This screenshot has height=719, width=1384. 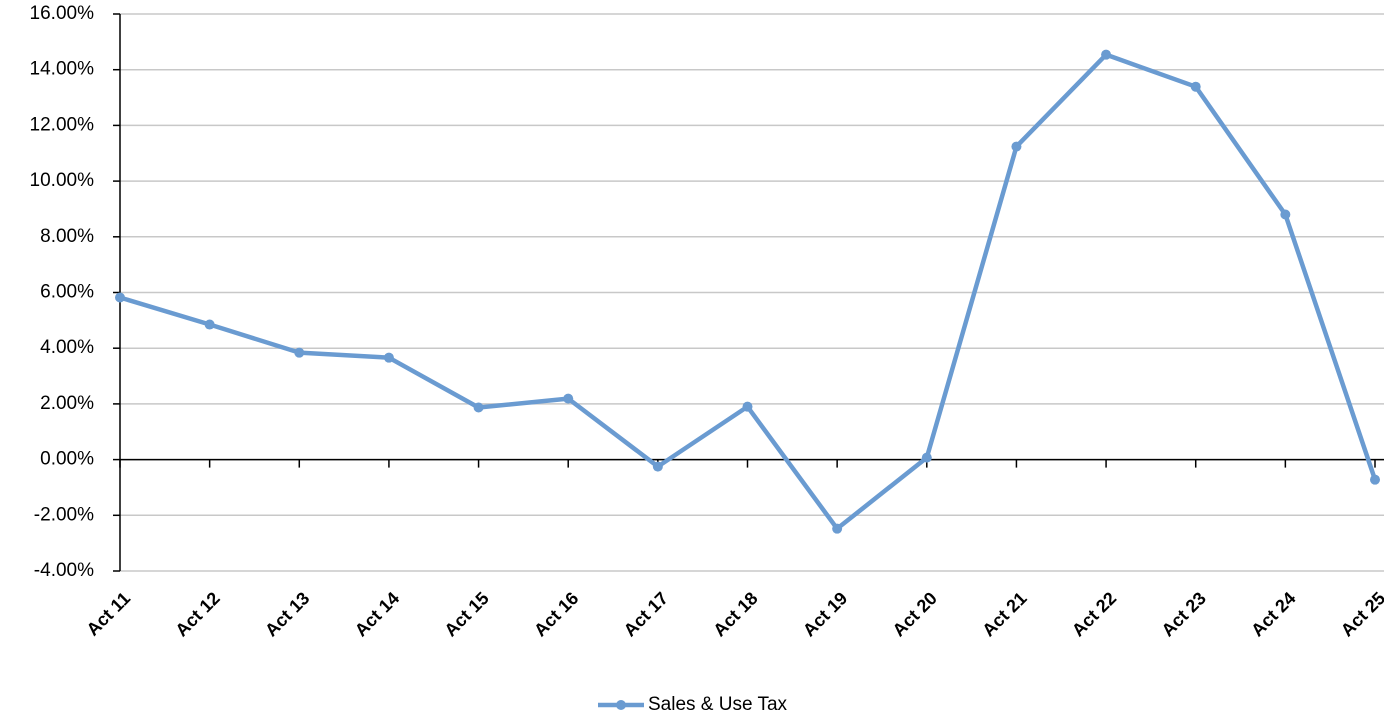 I want to click on y-tick-label: 10.00%, so click(x=62, y=180).